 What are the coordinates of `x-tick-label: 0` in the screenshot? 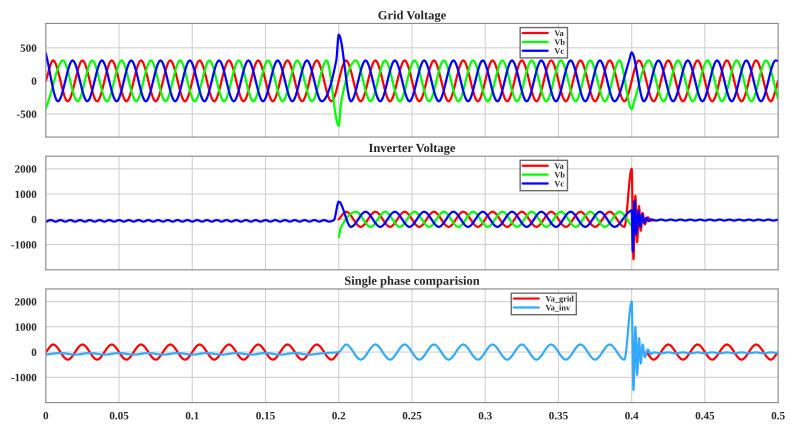 It's located at (45, 416).